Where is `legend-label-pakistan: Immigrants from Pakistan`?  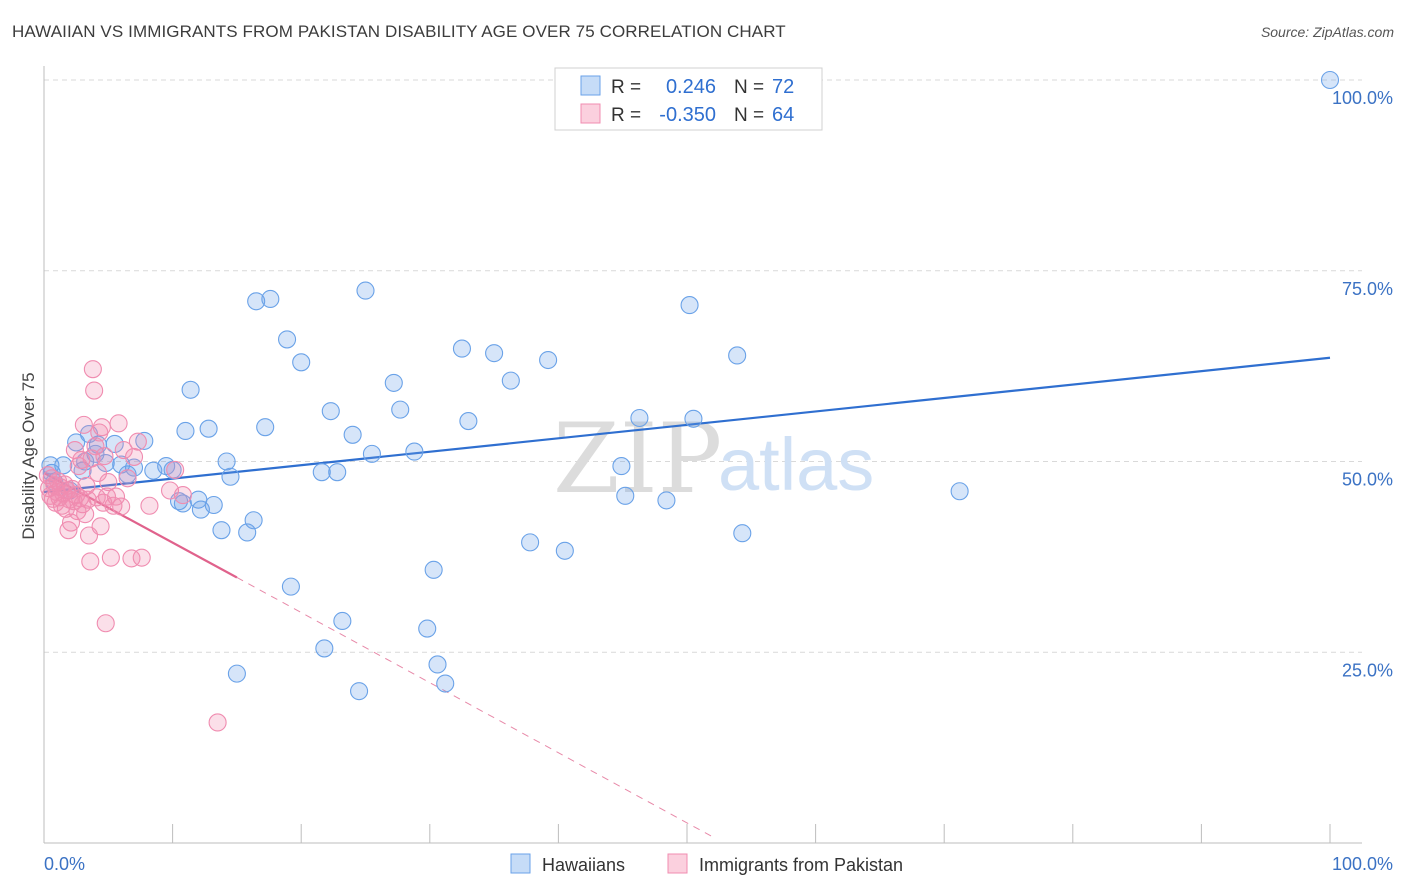
legend-label-pakistan: Immigrants from Pakistan is located at coordinates (801, 865).